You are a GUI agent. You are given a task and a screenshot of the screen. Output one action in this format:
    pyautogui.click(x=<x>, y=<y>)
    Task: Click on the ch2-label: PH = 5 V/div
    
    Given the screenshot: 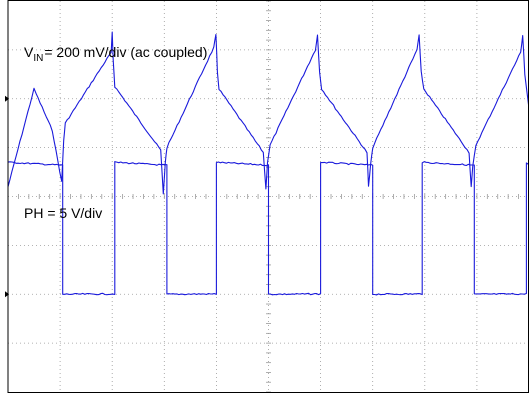 What is the action you would take?
    pyautogui.click(x=63, y=213)
    